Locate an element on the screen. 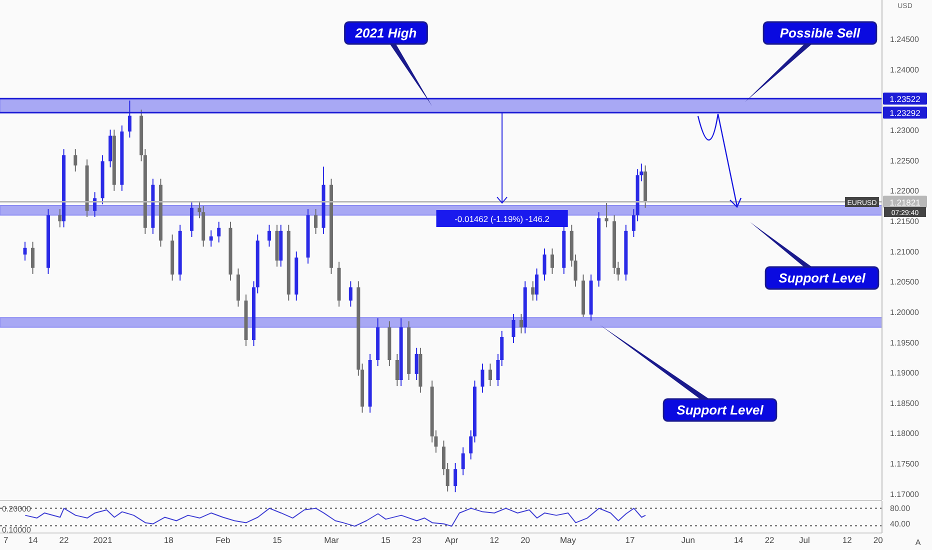 This screenshot has height=550, width=932. annotation: -0.01462 (-1.19%) -146.2 is located at coordinates (502, 219).